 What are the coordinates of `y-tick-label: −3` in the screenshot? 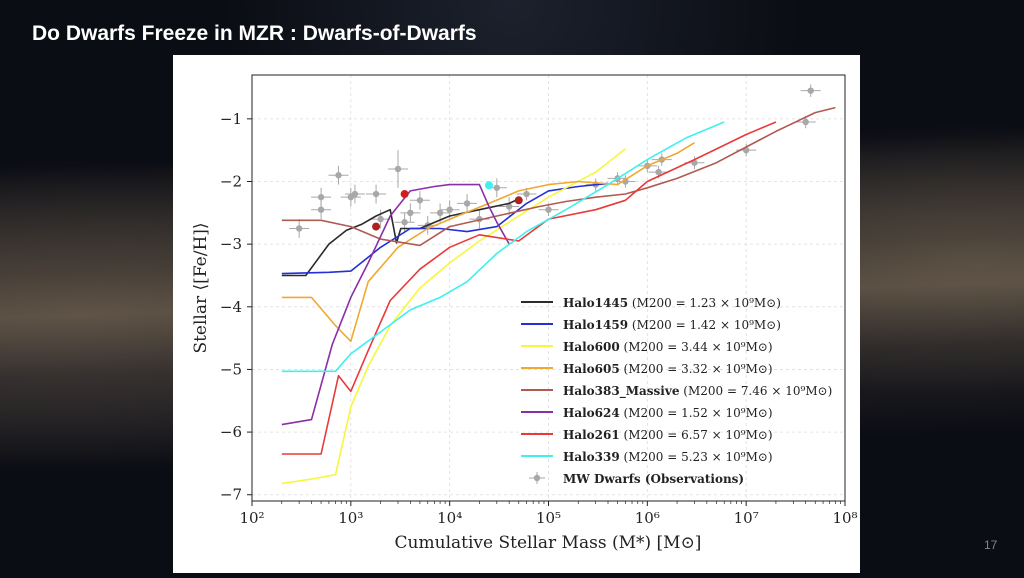 It's located at (231, 244).